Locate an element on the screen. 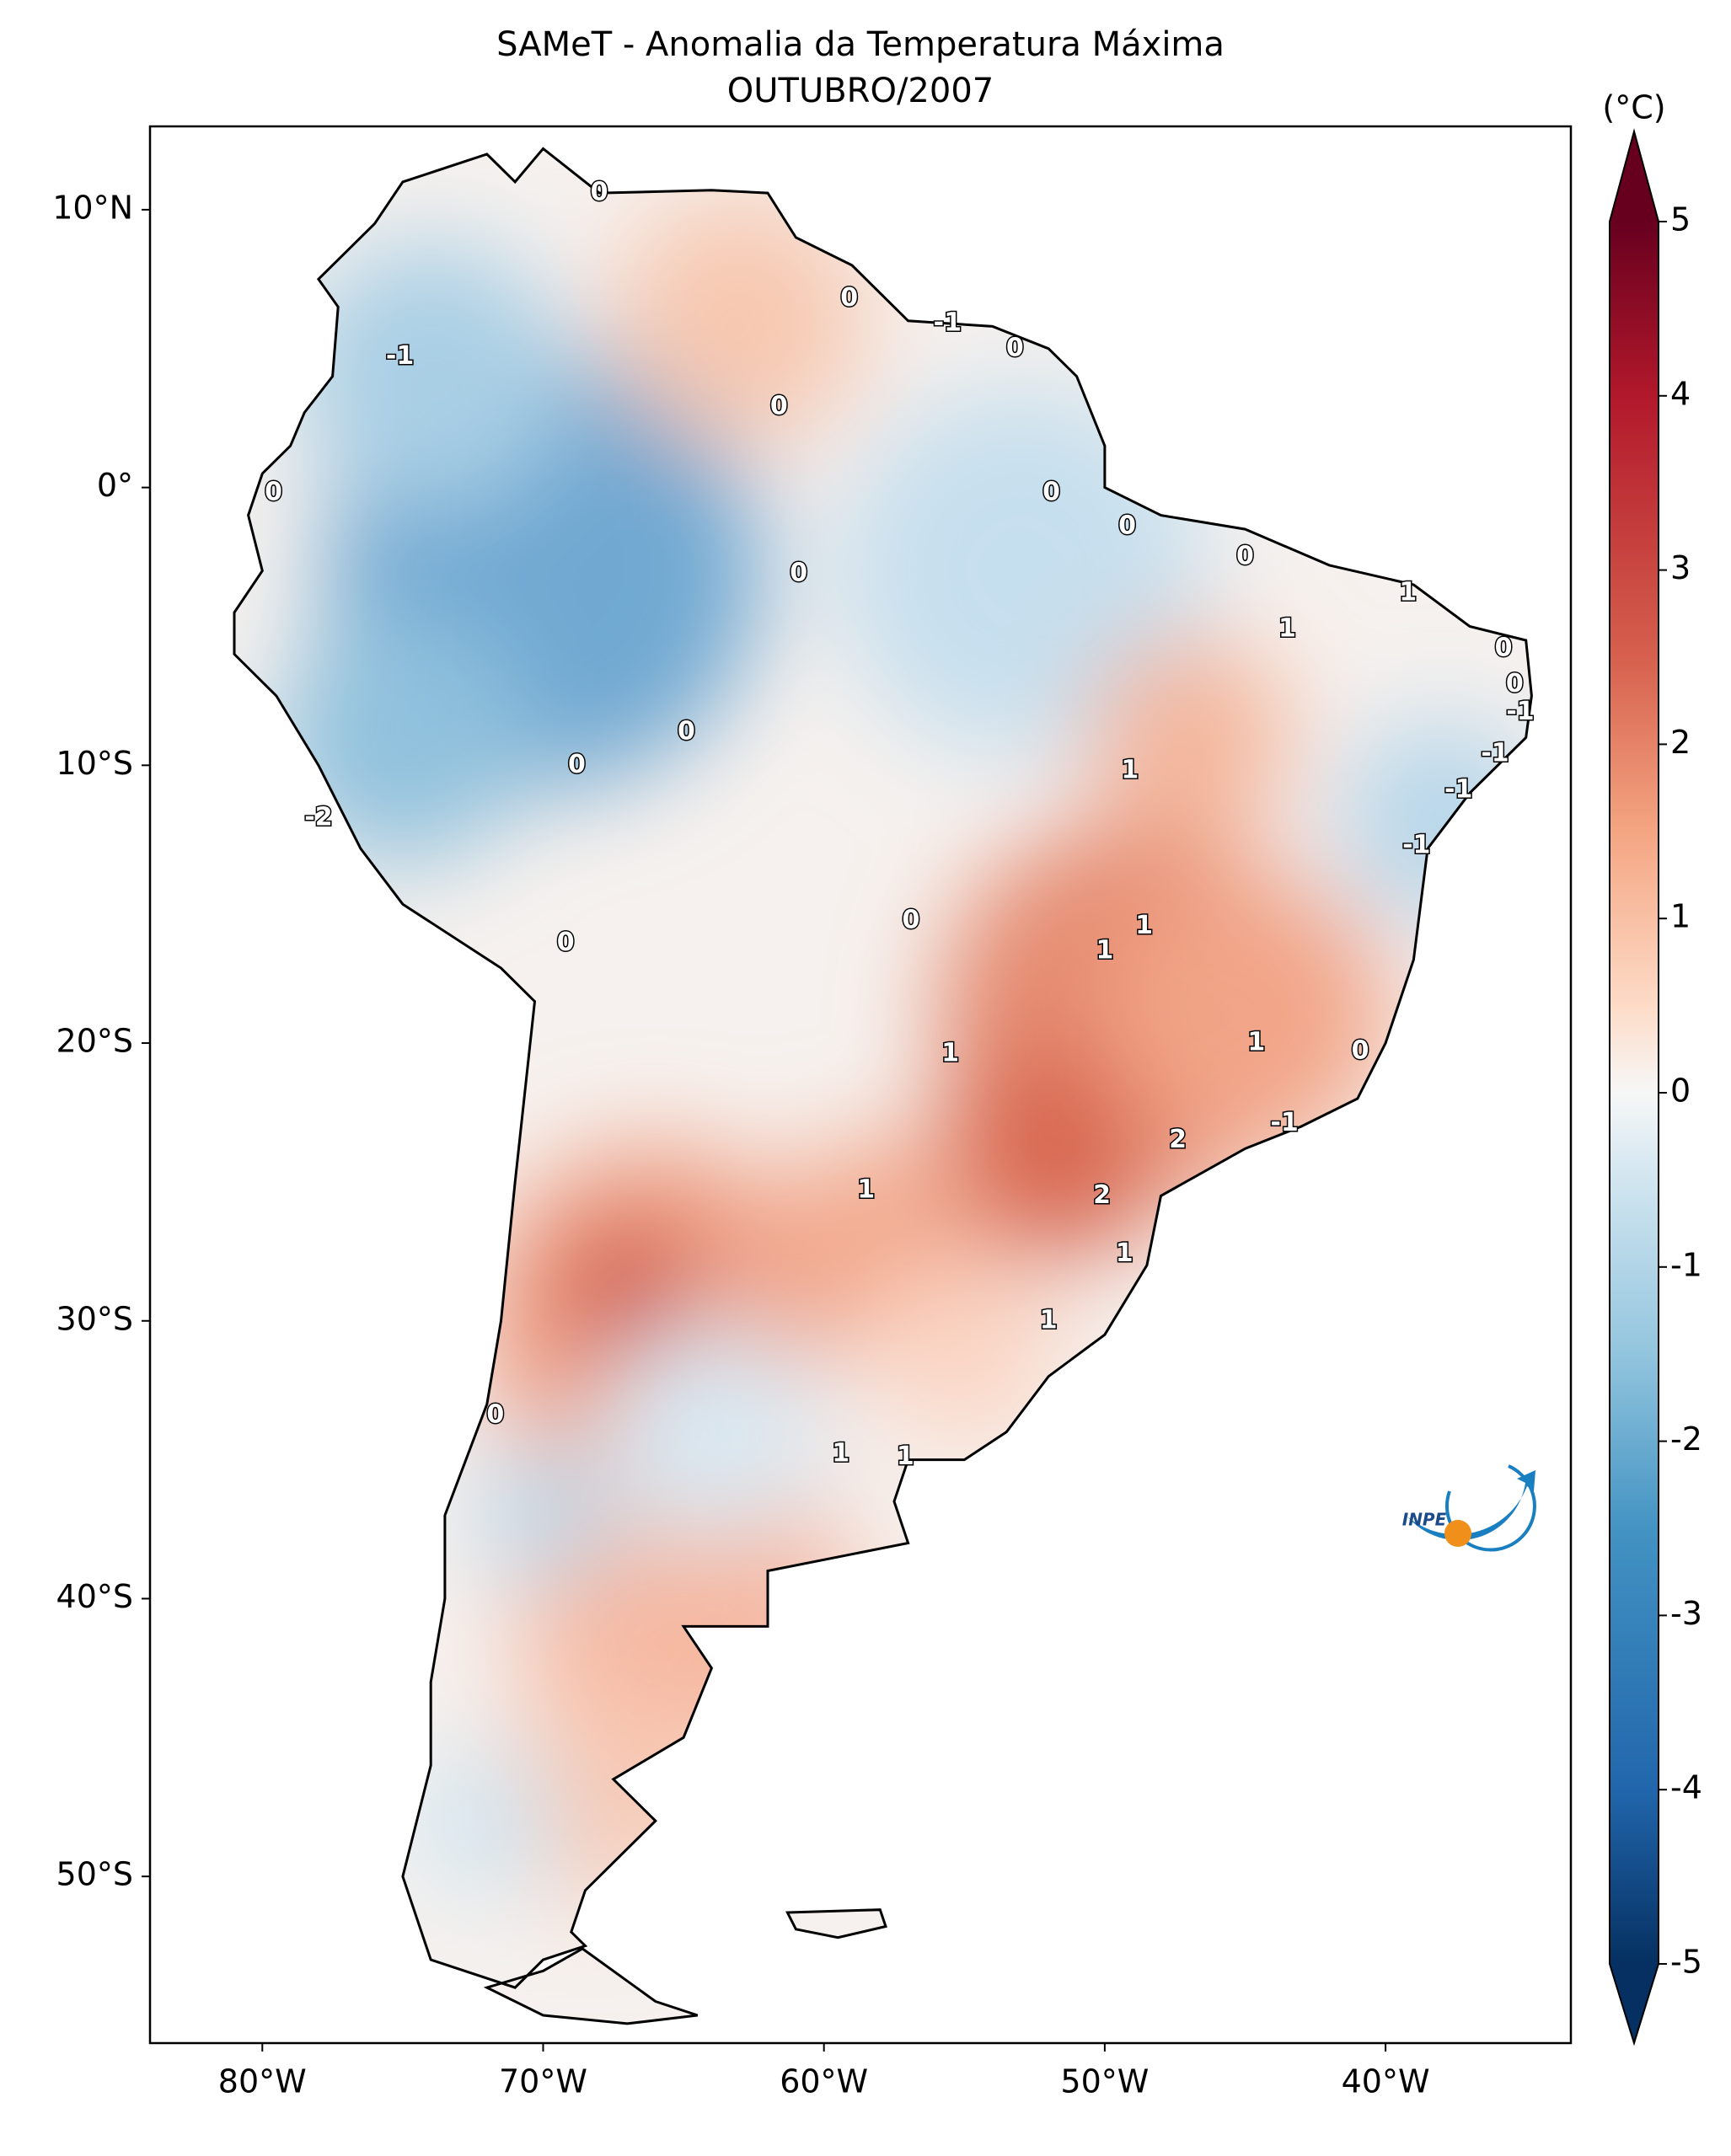  colorbar-tick-label: -5 is located at coordinates (1686, 1962).